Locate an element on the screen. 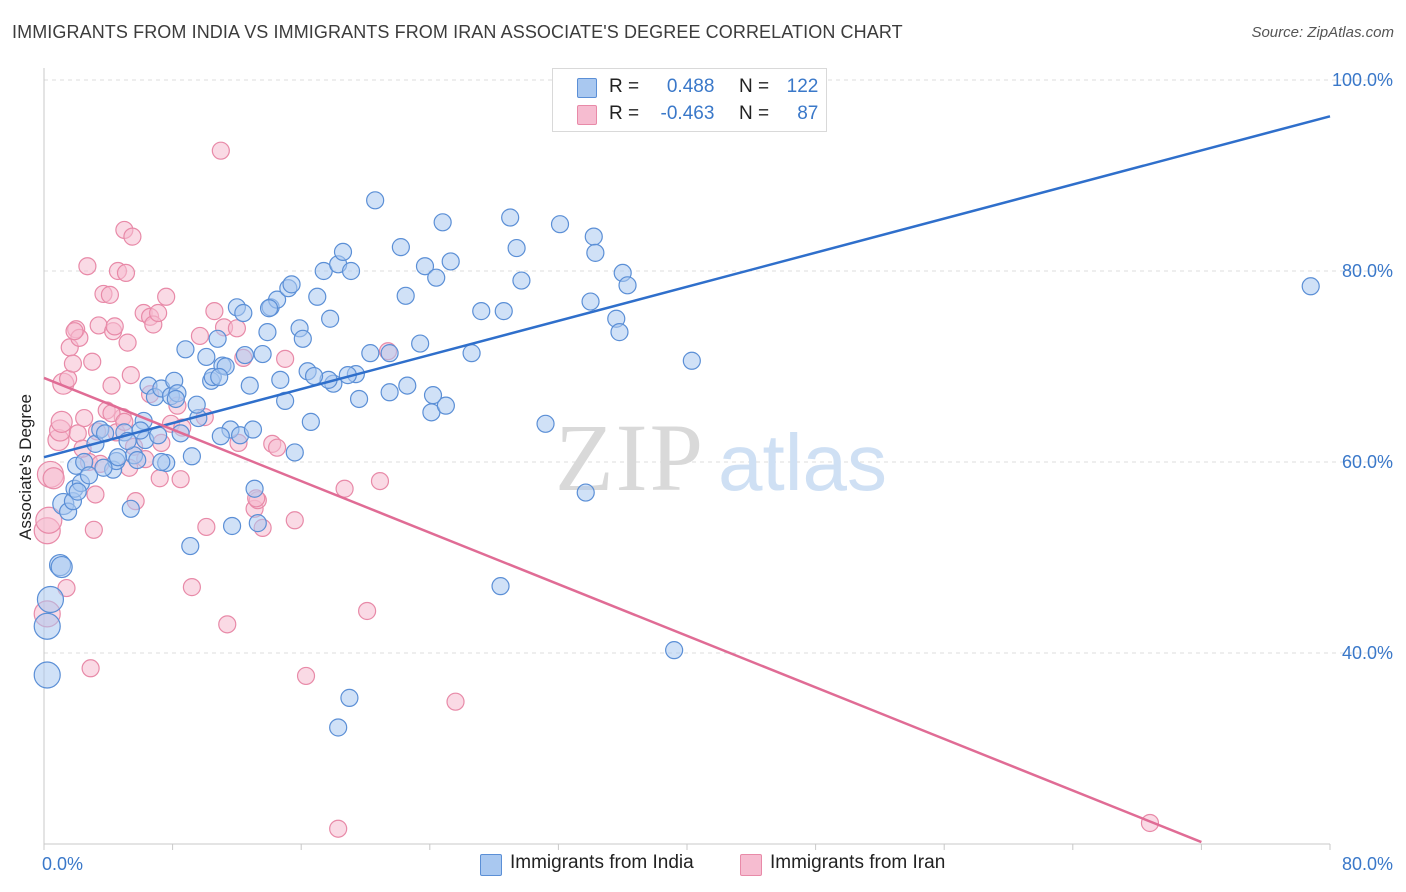 This screenshot has width=1406, height=892. y-tick-label-1: 60.0% is located at coordinates (1367, 462).